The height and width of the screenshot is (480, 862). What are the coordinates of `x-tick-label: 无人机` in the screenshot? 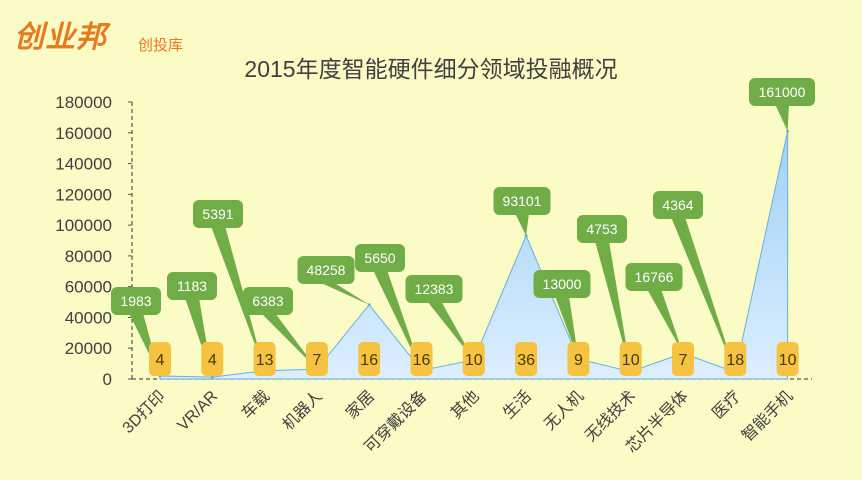 It's located at (564, 410).